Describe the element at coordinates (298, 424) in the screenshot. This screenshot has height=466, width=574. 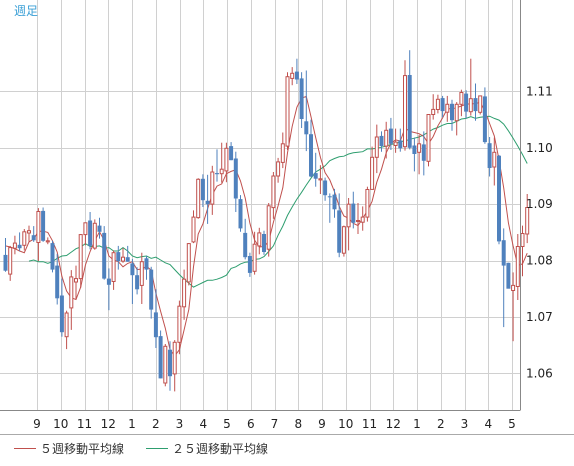
I see `x-tick-label: 8` at that location.